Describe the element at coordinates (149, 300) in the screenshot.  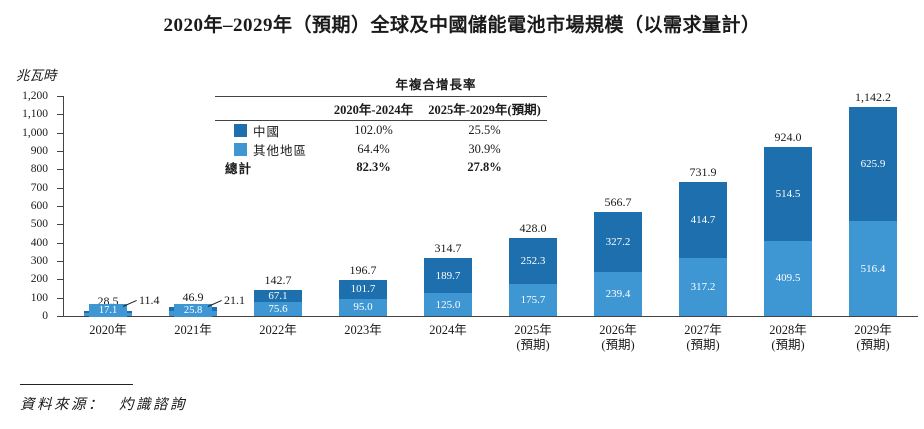
I see `bar-label-china-callout: 11.4` at that location.